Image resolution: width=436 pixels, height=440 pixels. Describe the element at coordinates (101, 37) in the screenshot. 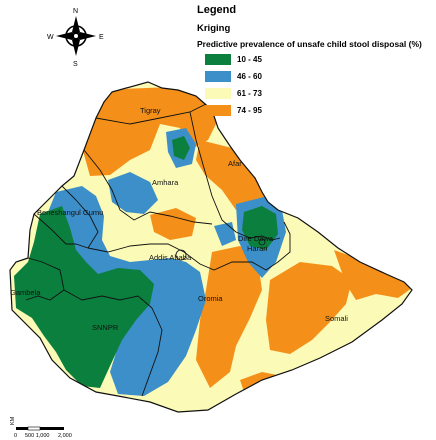

I see `compass-e-label: E` at that location.